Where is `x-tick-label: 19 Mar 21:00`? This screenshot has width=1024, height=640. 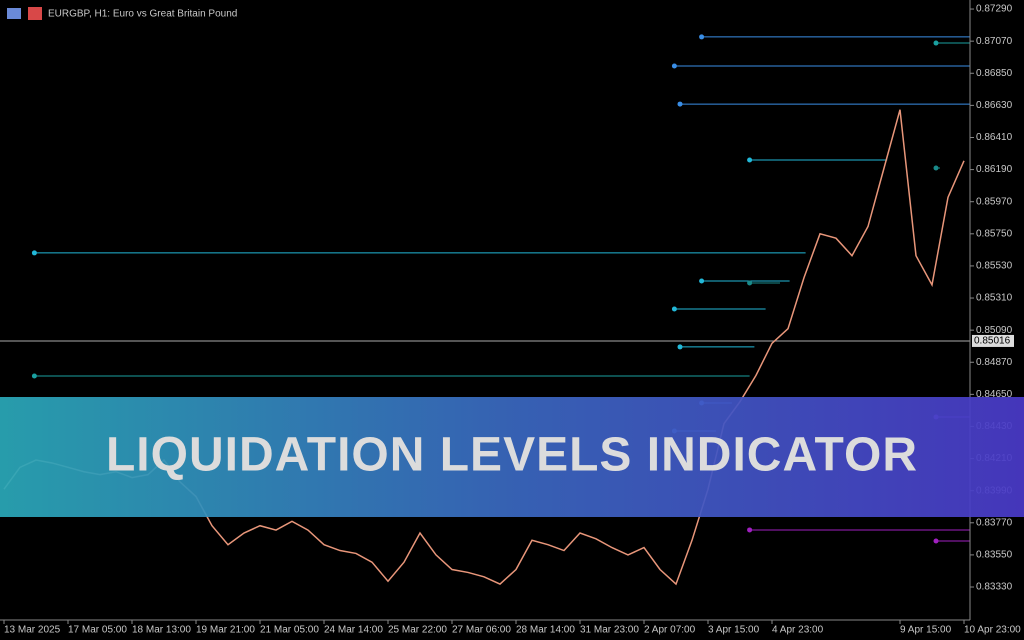
x-tick-label: 19 Mar 21:00 is located at coordinates (225, 630).